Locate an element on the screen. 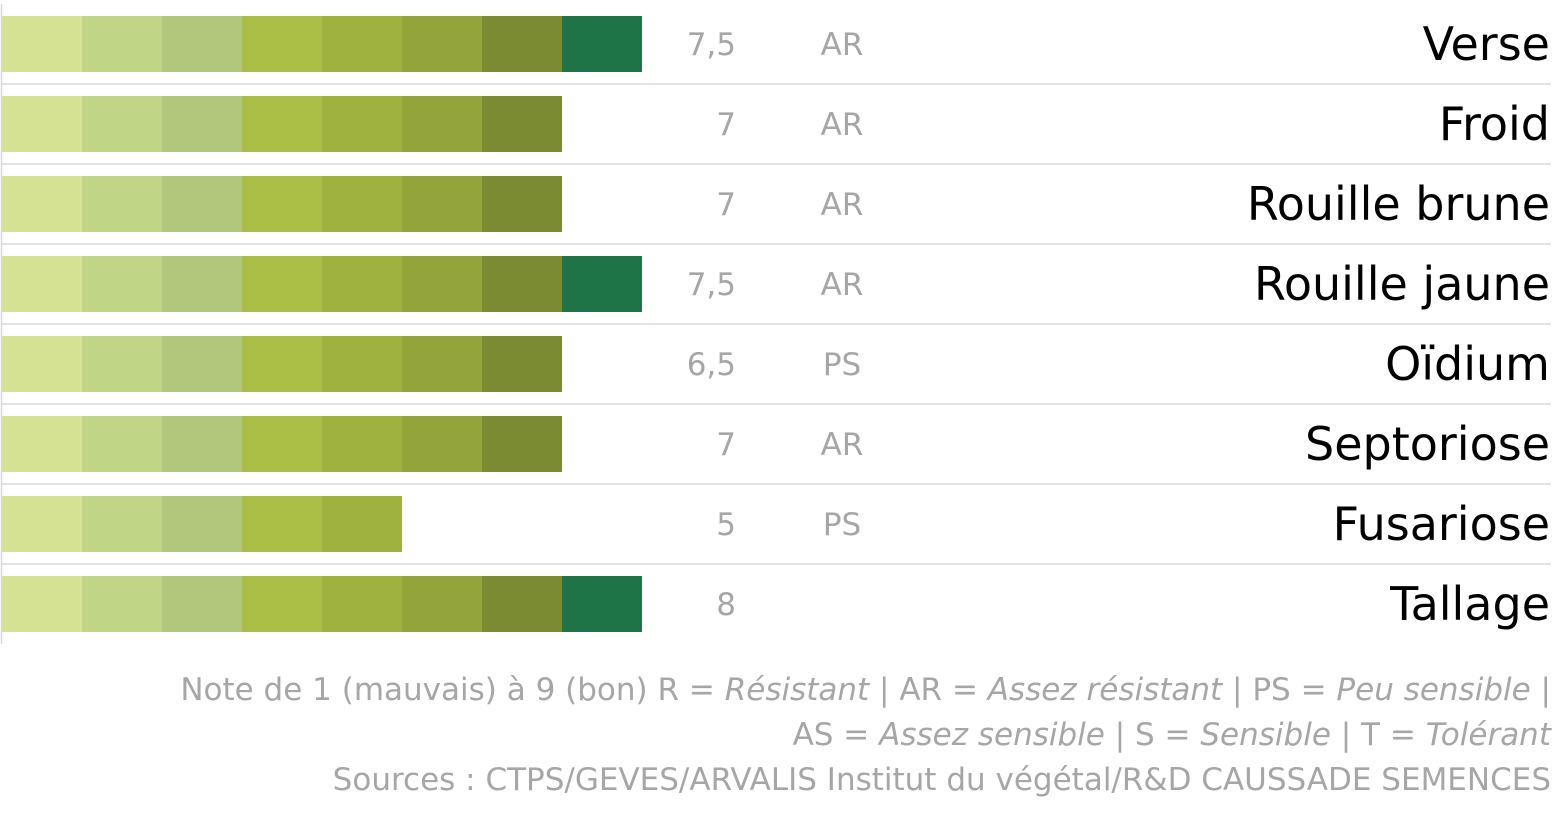 Image resolution: width=1563 pixels, height=817 pixels. footnote-text: | AR = is located at coordinates (928, 690).